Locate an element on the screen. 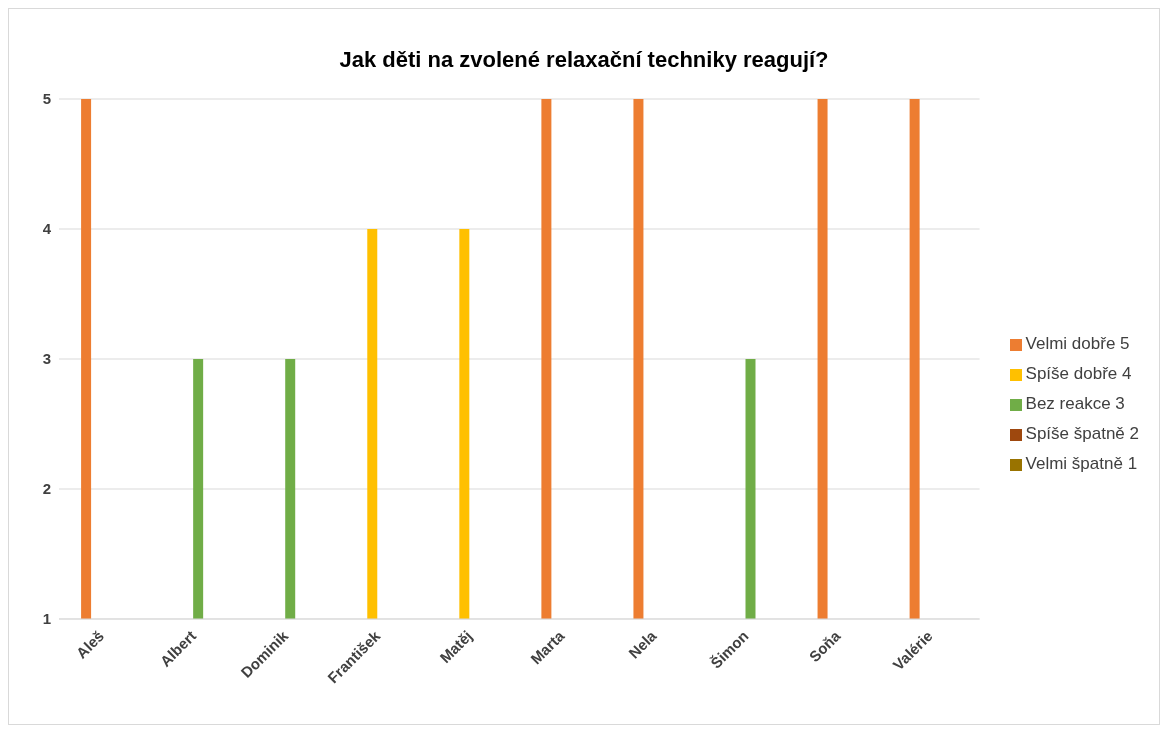 The height and width of the screenshot is (729, 1167). legend-label: Spíše špatně 2 is located at coordinates (1082, 433).